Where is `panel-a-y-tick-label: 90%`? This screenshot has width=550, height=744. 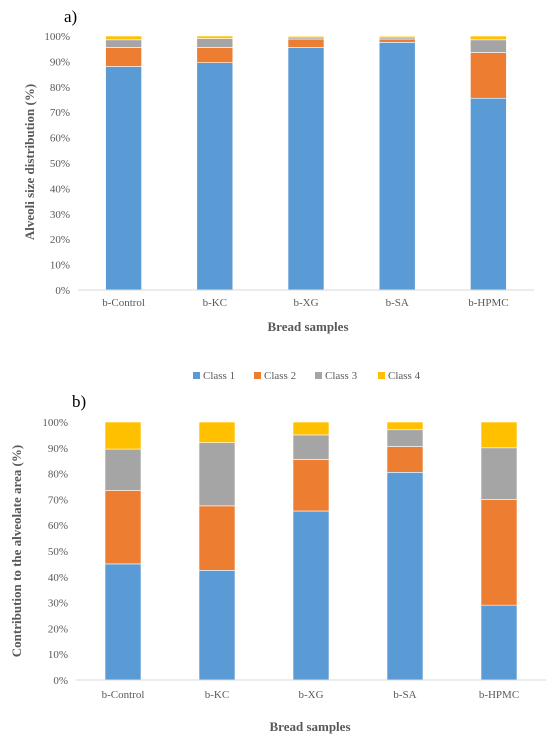
panel-a-y-tick-label: 90% is located at coordinates (60, 62).